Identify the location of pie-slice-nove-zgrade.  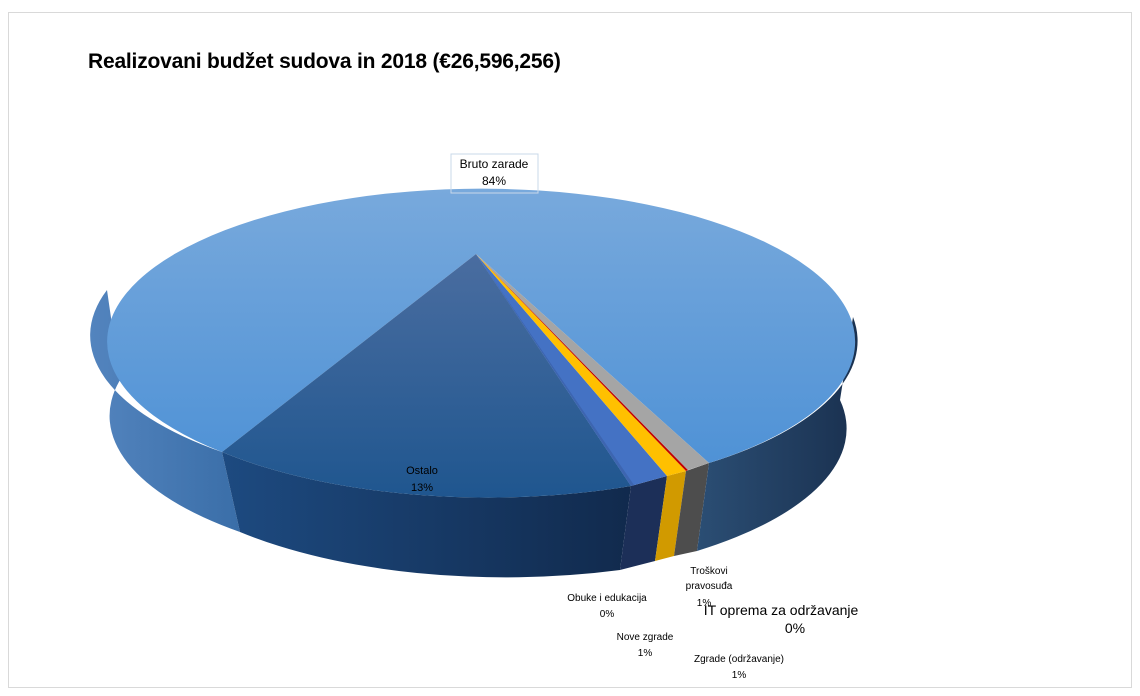
(571, 370).